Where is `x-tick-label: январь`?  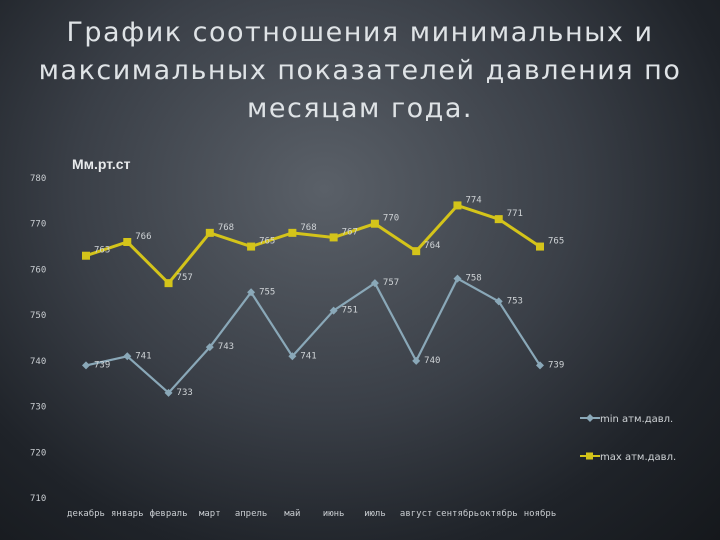
x-tick-label: январь is located at coordinates (127, 514).